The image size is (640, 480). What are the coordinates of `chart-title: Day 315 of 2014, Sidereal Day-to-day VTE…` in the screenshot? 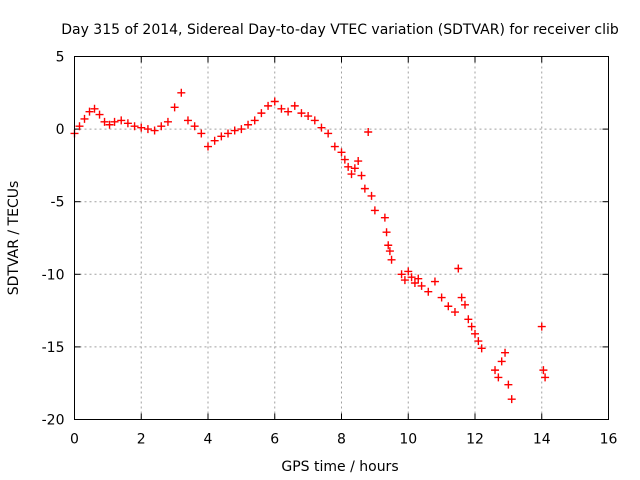 It's located at (340, 30).